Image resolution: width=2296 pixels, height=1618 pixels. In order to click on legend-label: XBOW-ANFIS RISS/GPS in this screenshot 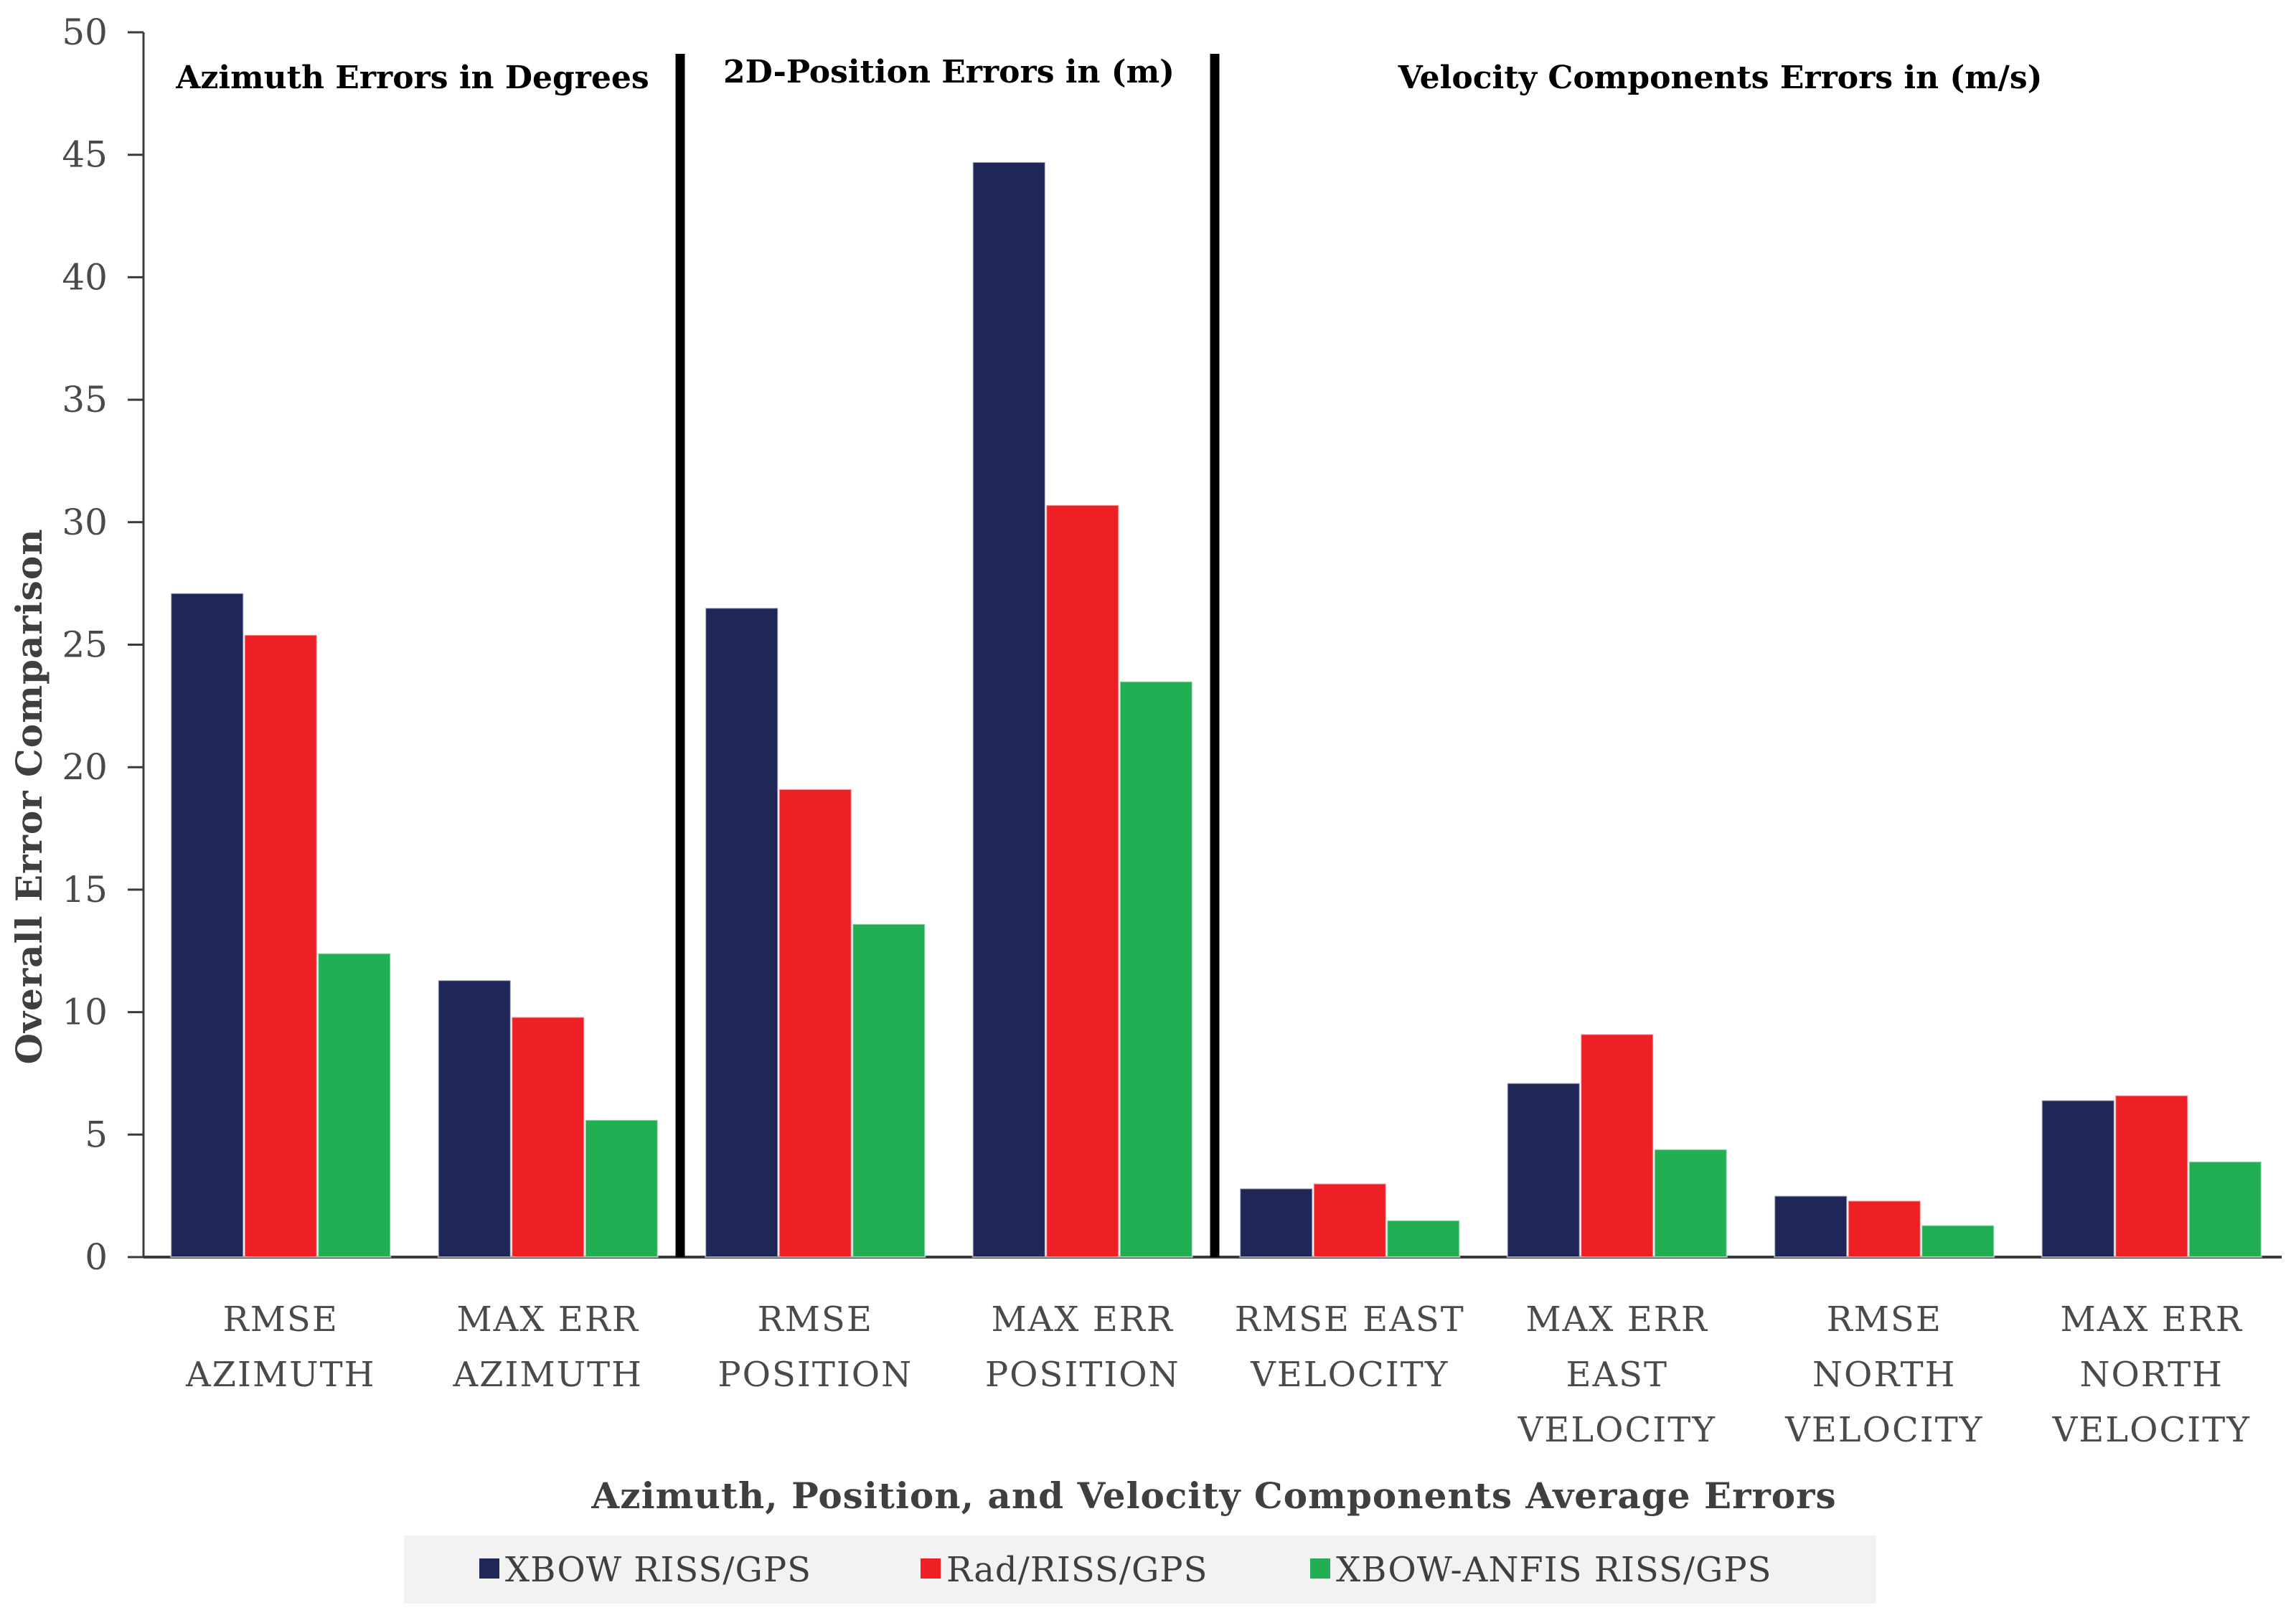, I will do `click(1554, 1570)`.